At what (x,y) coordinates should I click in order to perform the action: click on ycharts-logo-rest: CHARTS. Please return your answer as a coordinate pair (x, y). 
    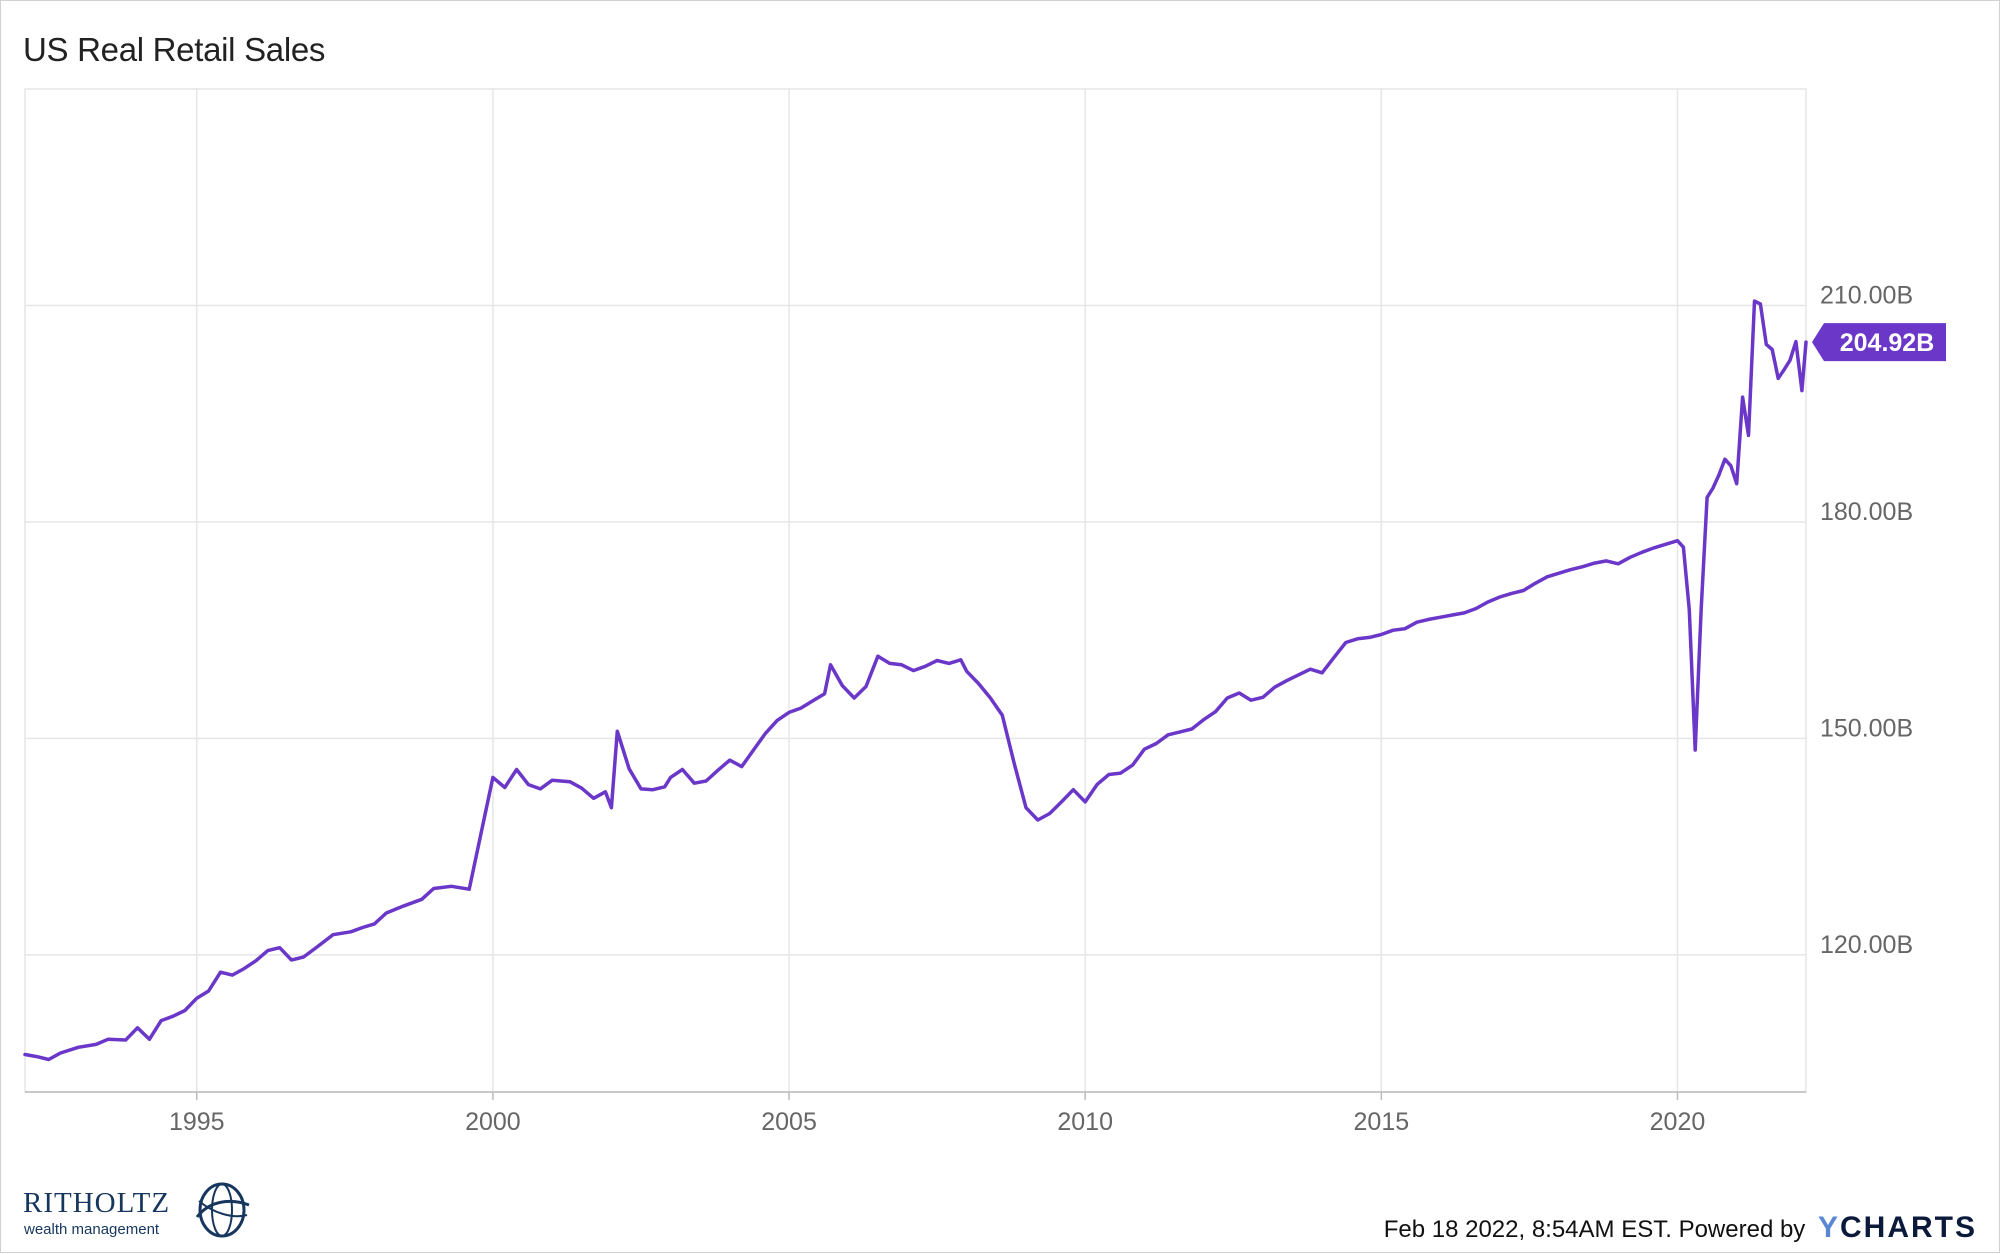
    Looking at the image, I should click on (1908, 1227).